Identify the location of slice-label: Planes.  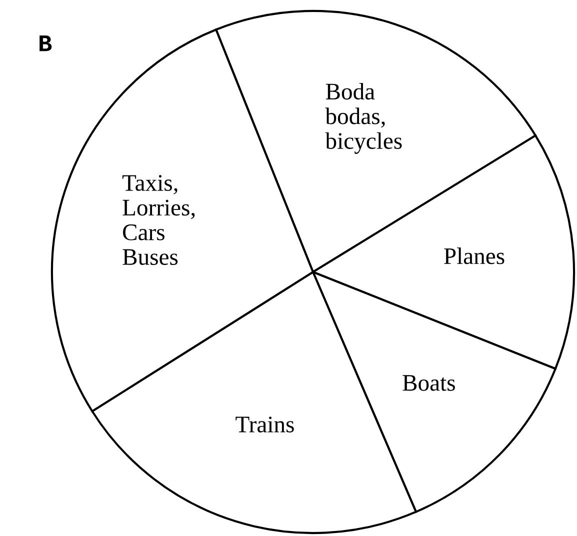
(474, 256).